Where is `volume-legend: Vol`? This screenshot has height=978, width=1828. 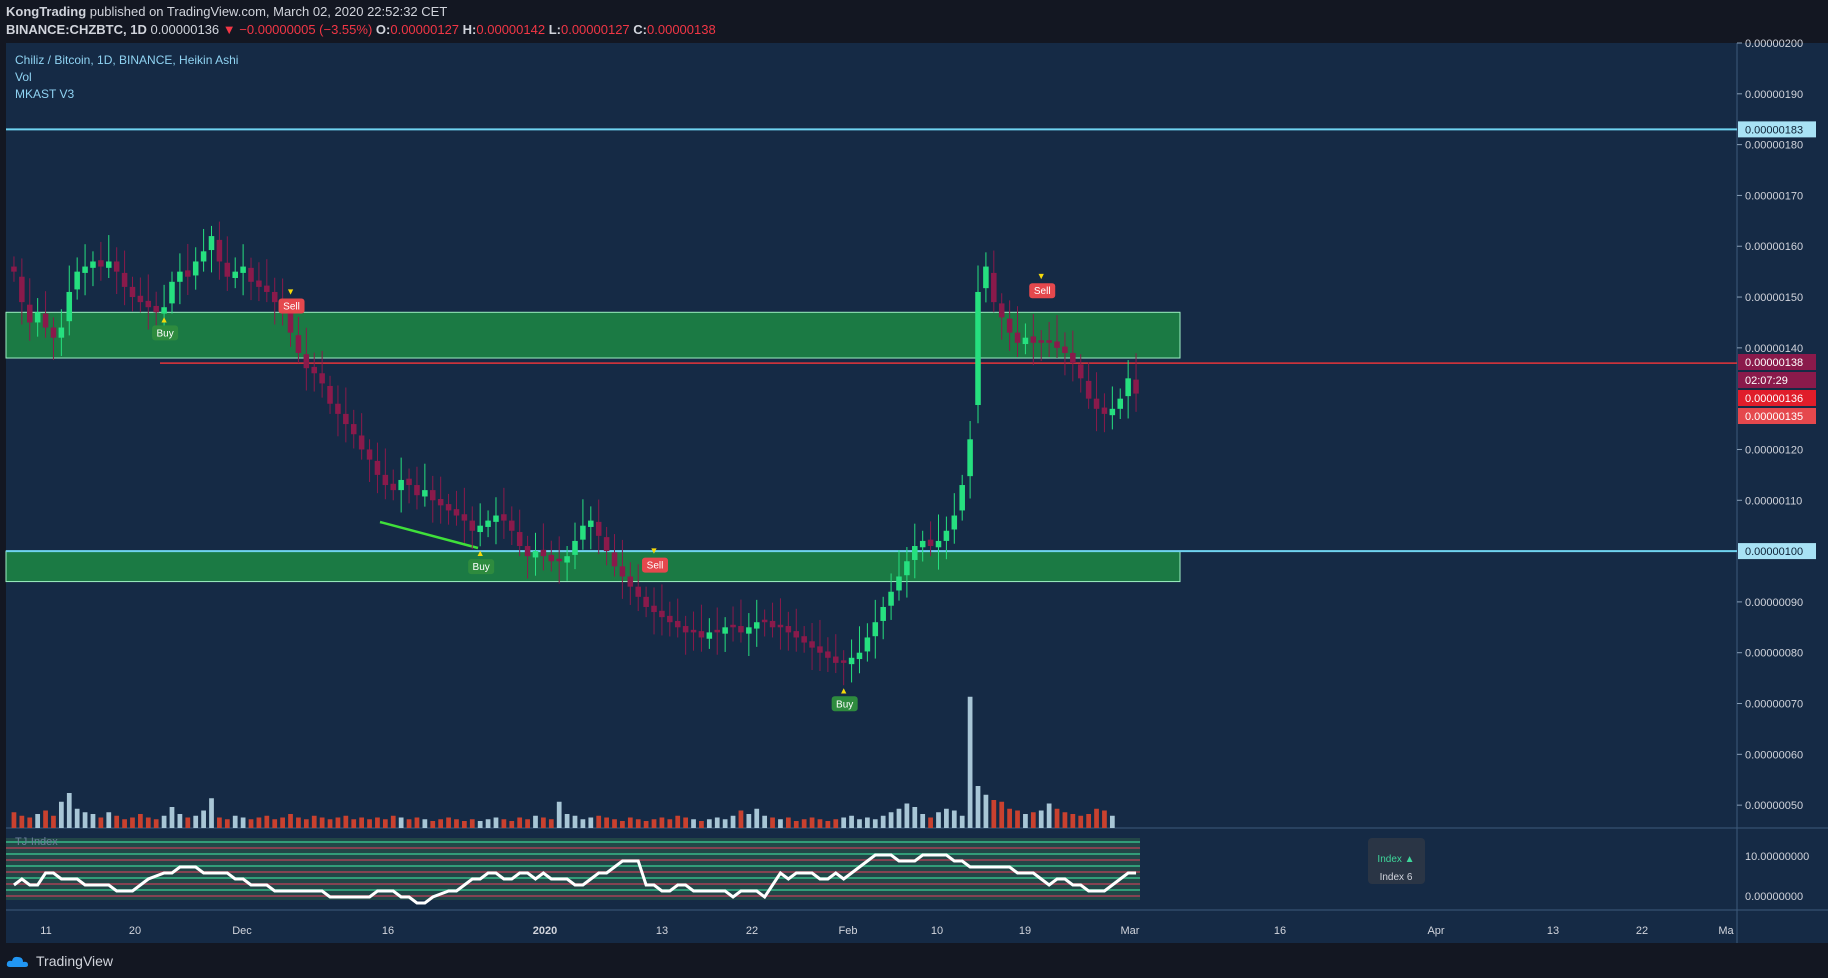
volume-legend: Vol is located at coordinates (23, 77).